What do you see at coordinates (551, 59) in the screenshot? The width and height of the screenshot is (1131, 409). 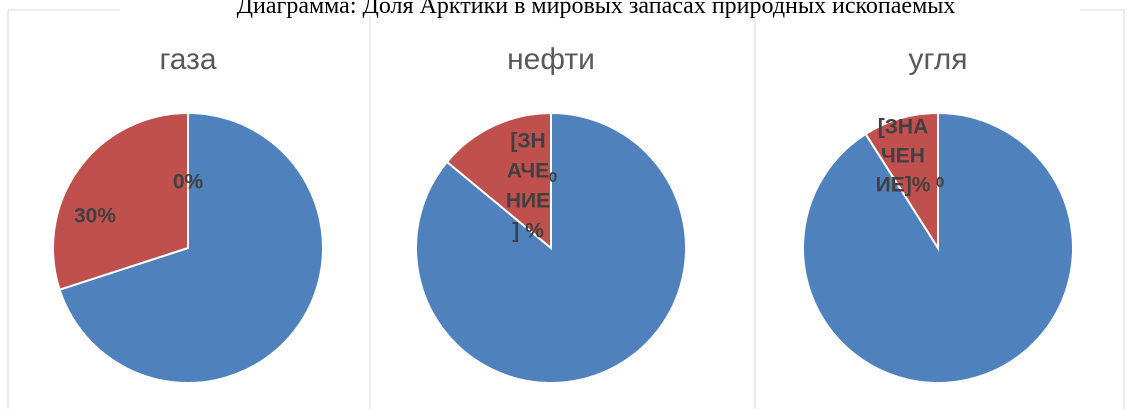 I see `pie-title: нефти` at bounding box center [551, 59].